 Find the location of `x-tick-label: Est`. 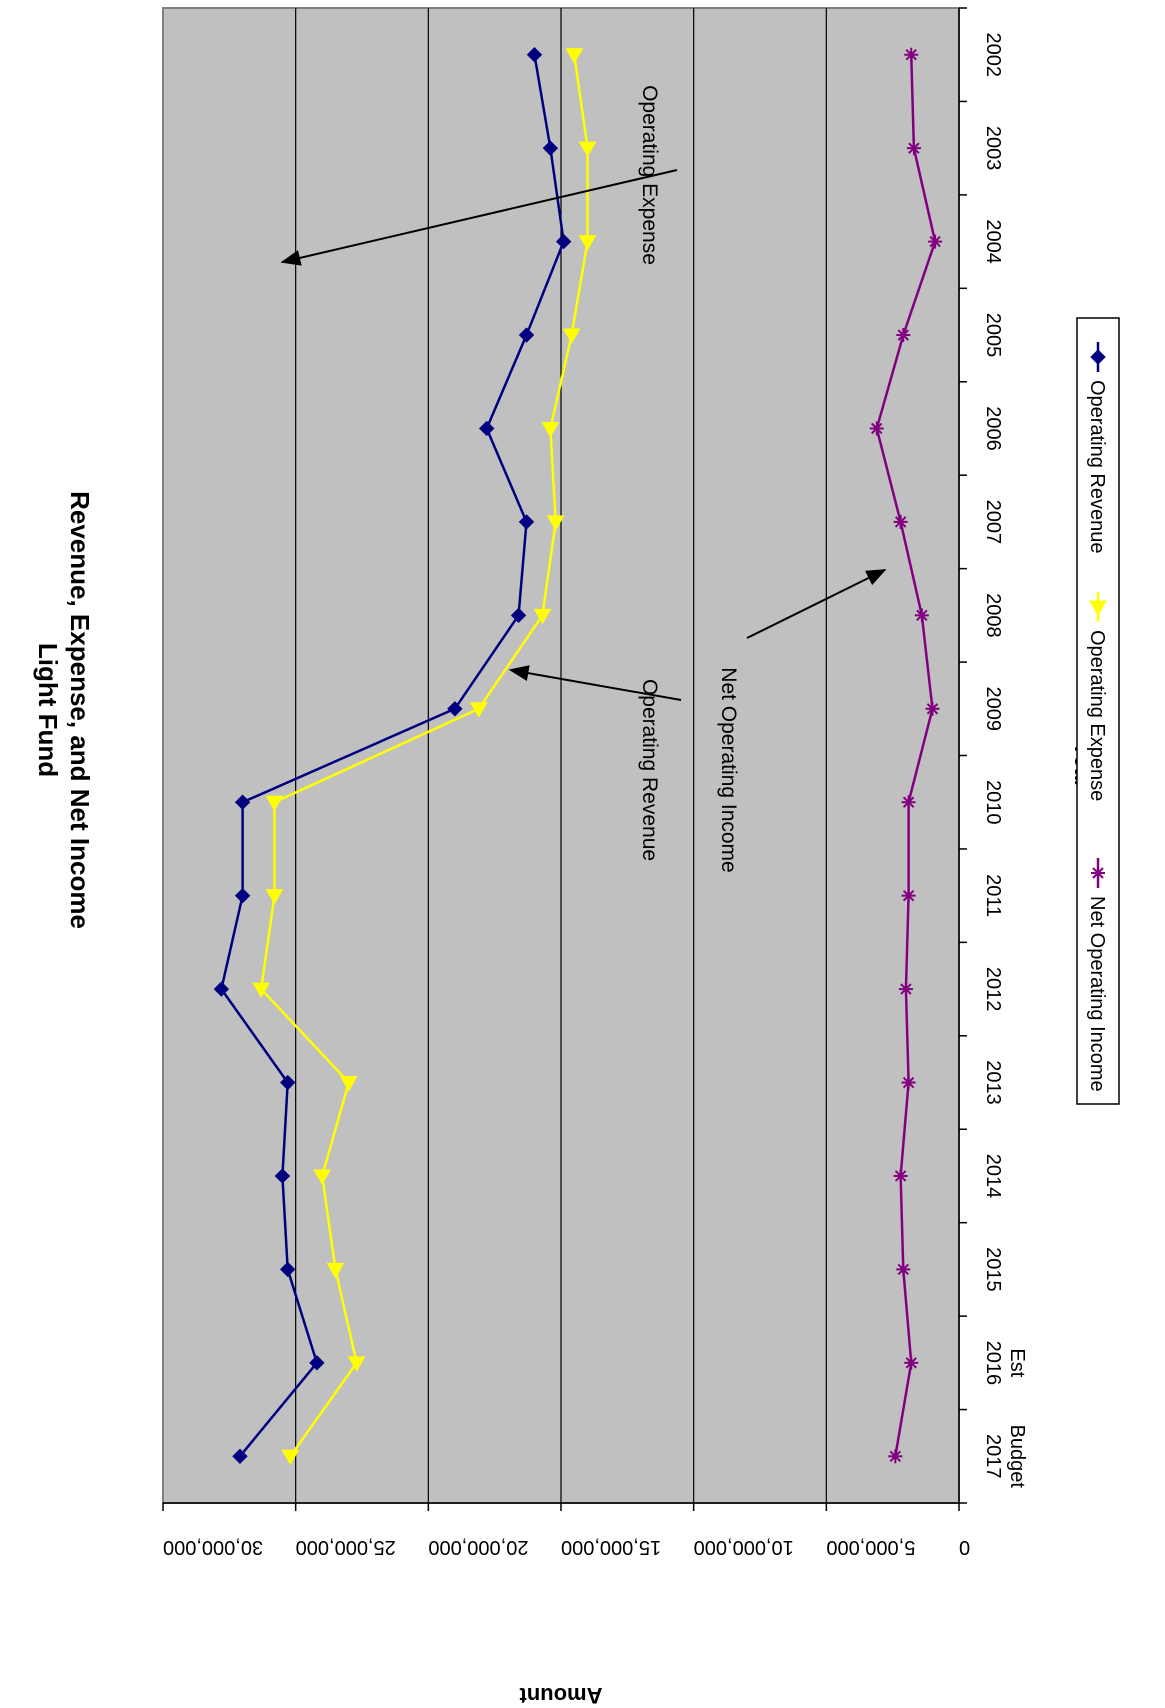

x-tick-label: Est is located at coordinates (1017, 1362).